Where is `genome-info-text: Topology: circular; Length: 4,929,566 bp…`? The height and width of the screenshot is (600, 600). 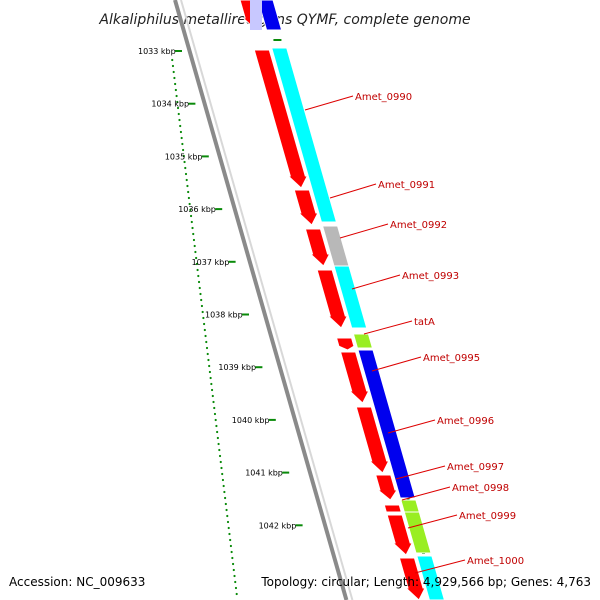
genome-info-text: Topology: circular; Length: 4,929,566 bp… is located at coordinates (425, 582).